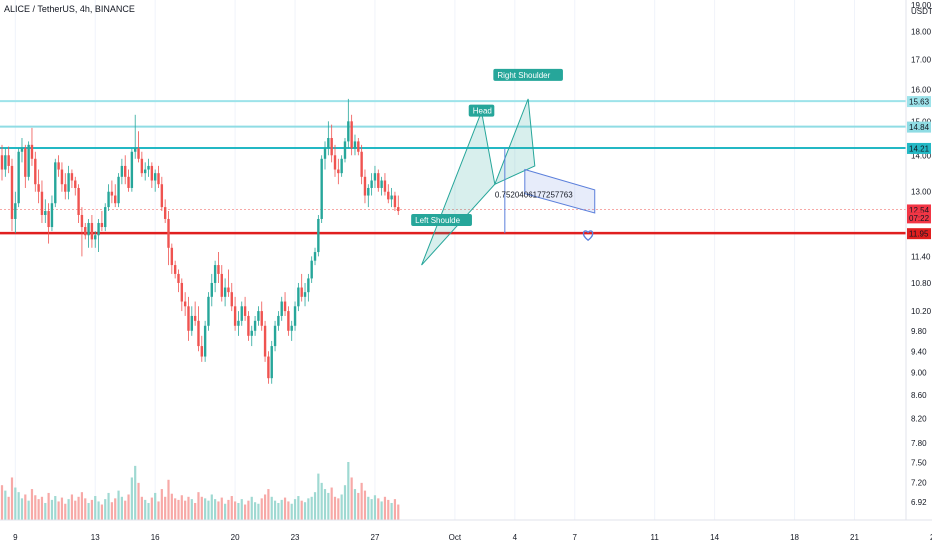 This screenshot has width=932, height=550. Describe the element at coordinates (295, 537) in the screenshot. I see `x-tick-label: 23` at that location.